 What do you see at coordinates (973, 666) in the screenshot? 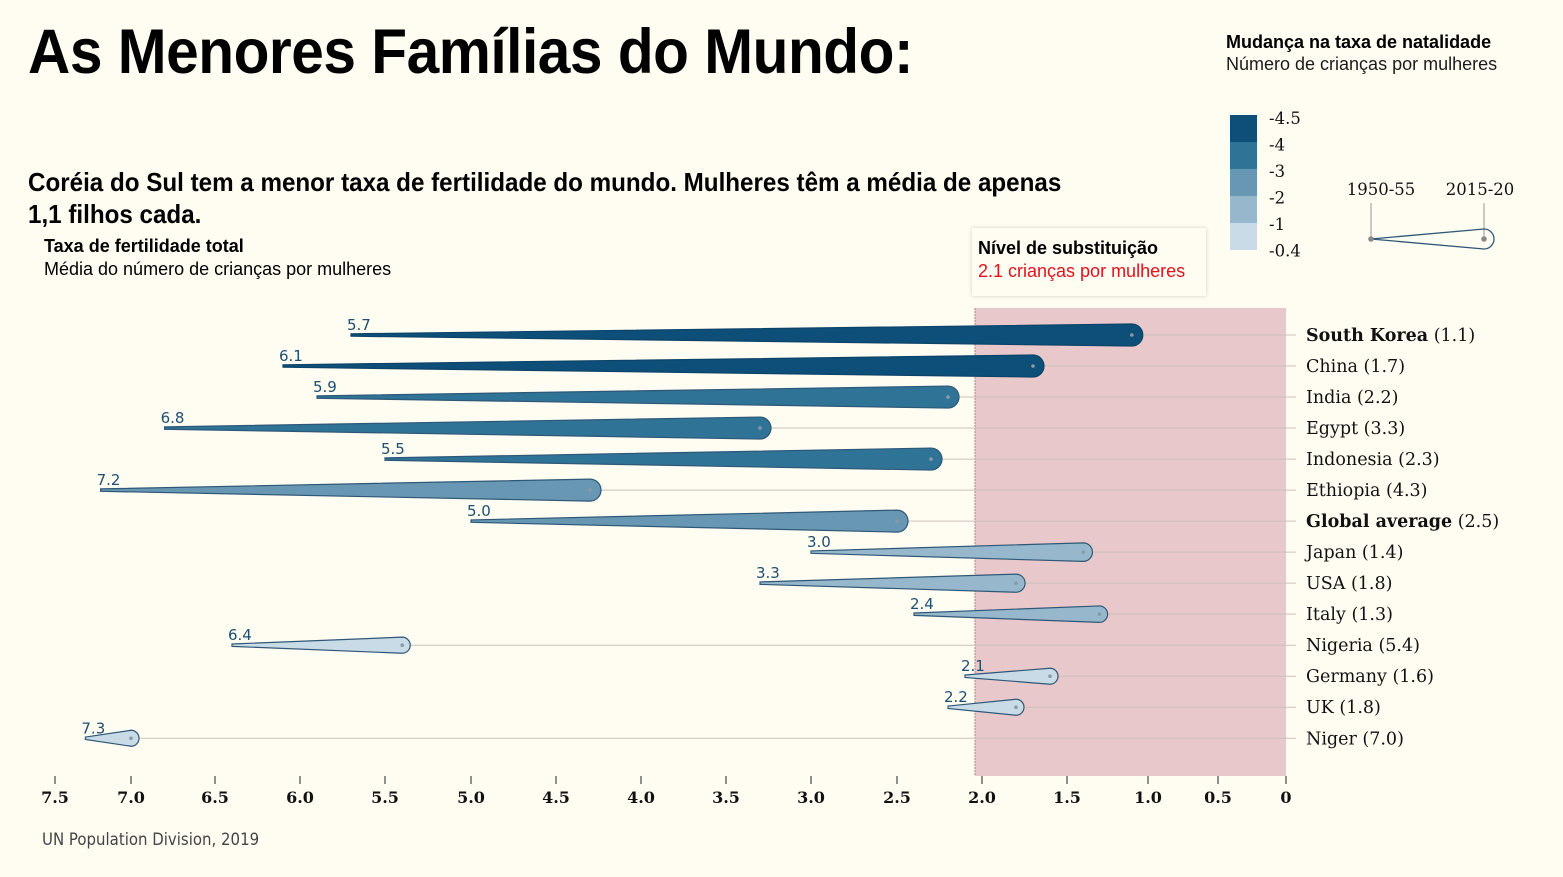
I see `start-value-label: 2.1` at bounding box center [973, 666].